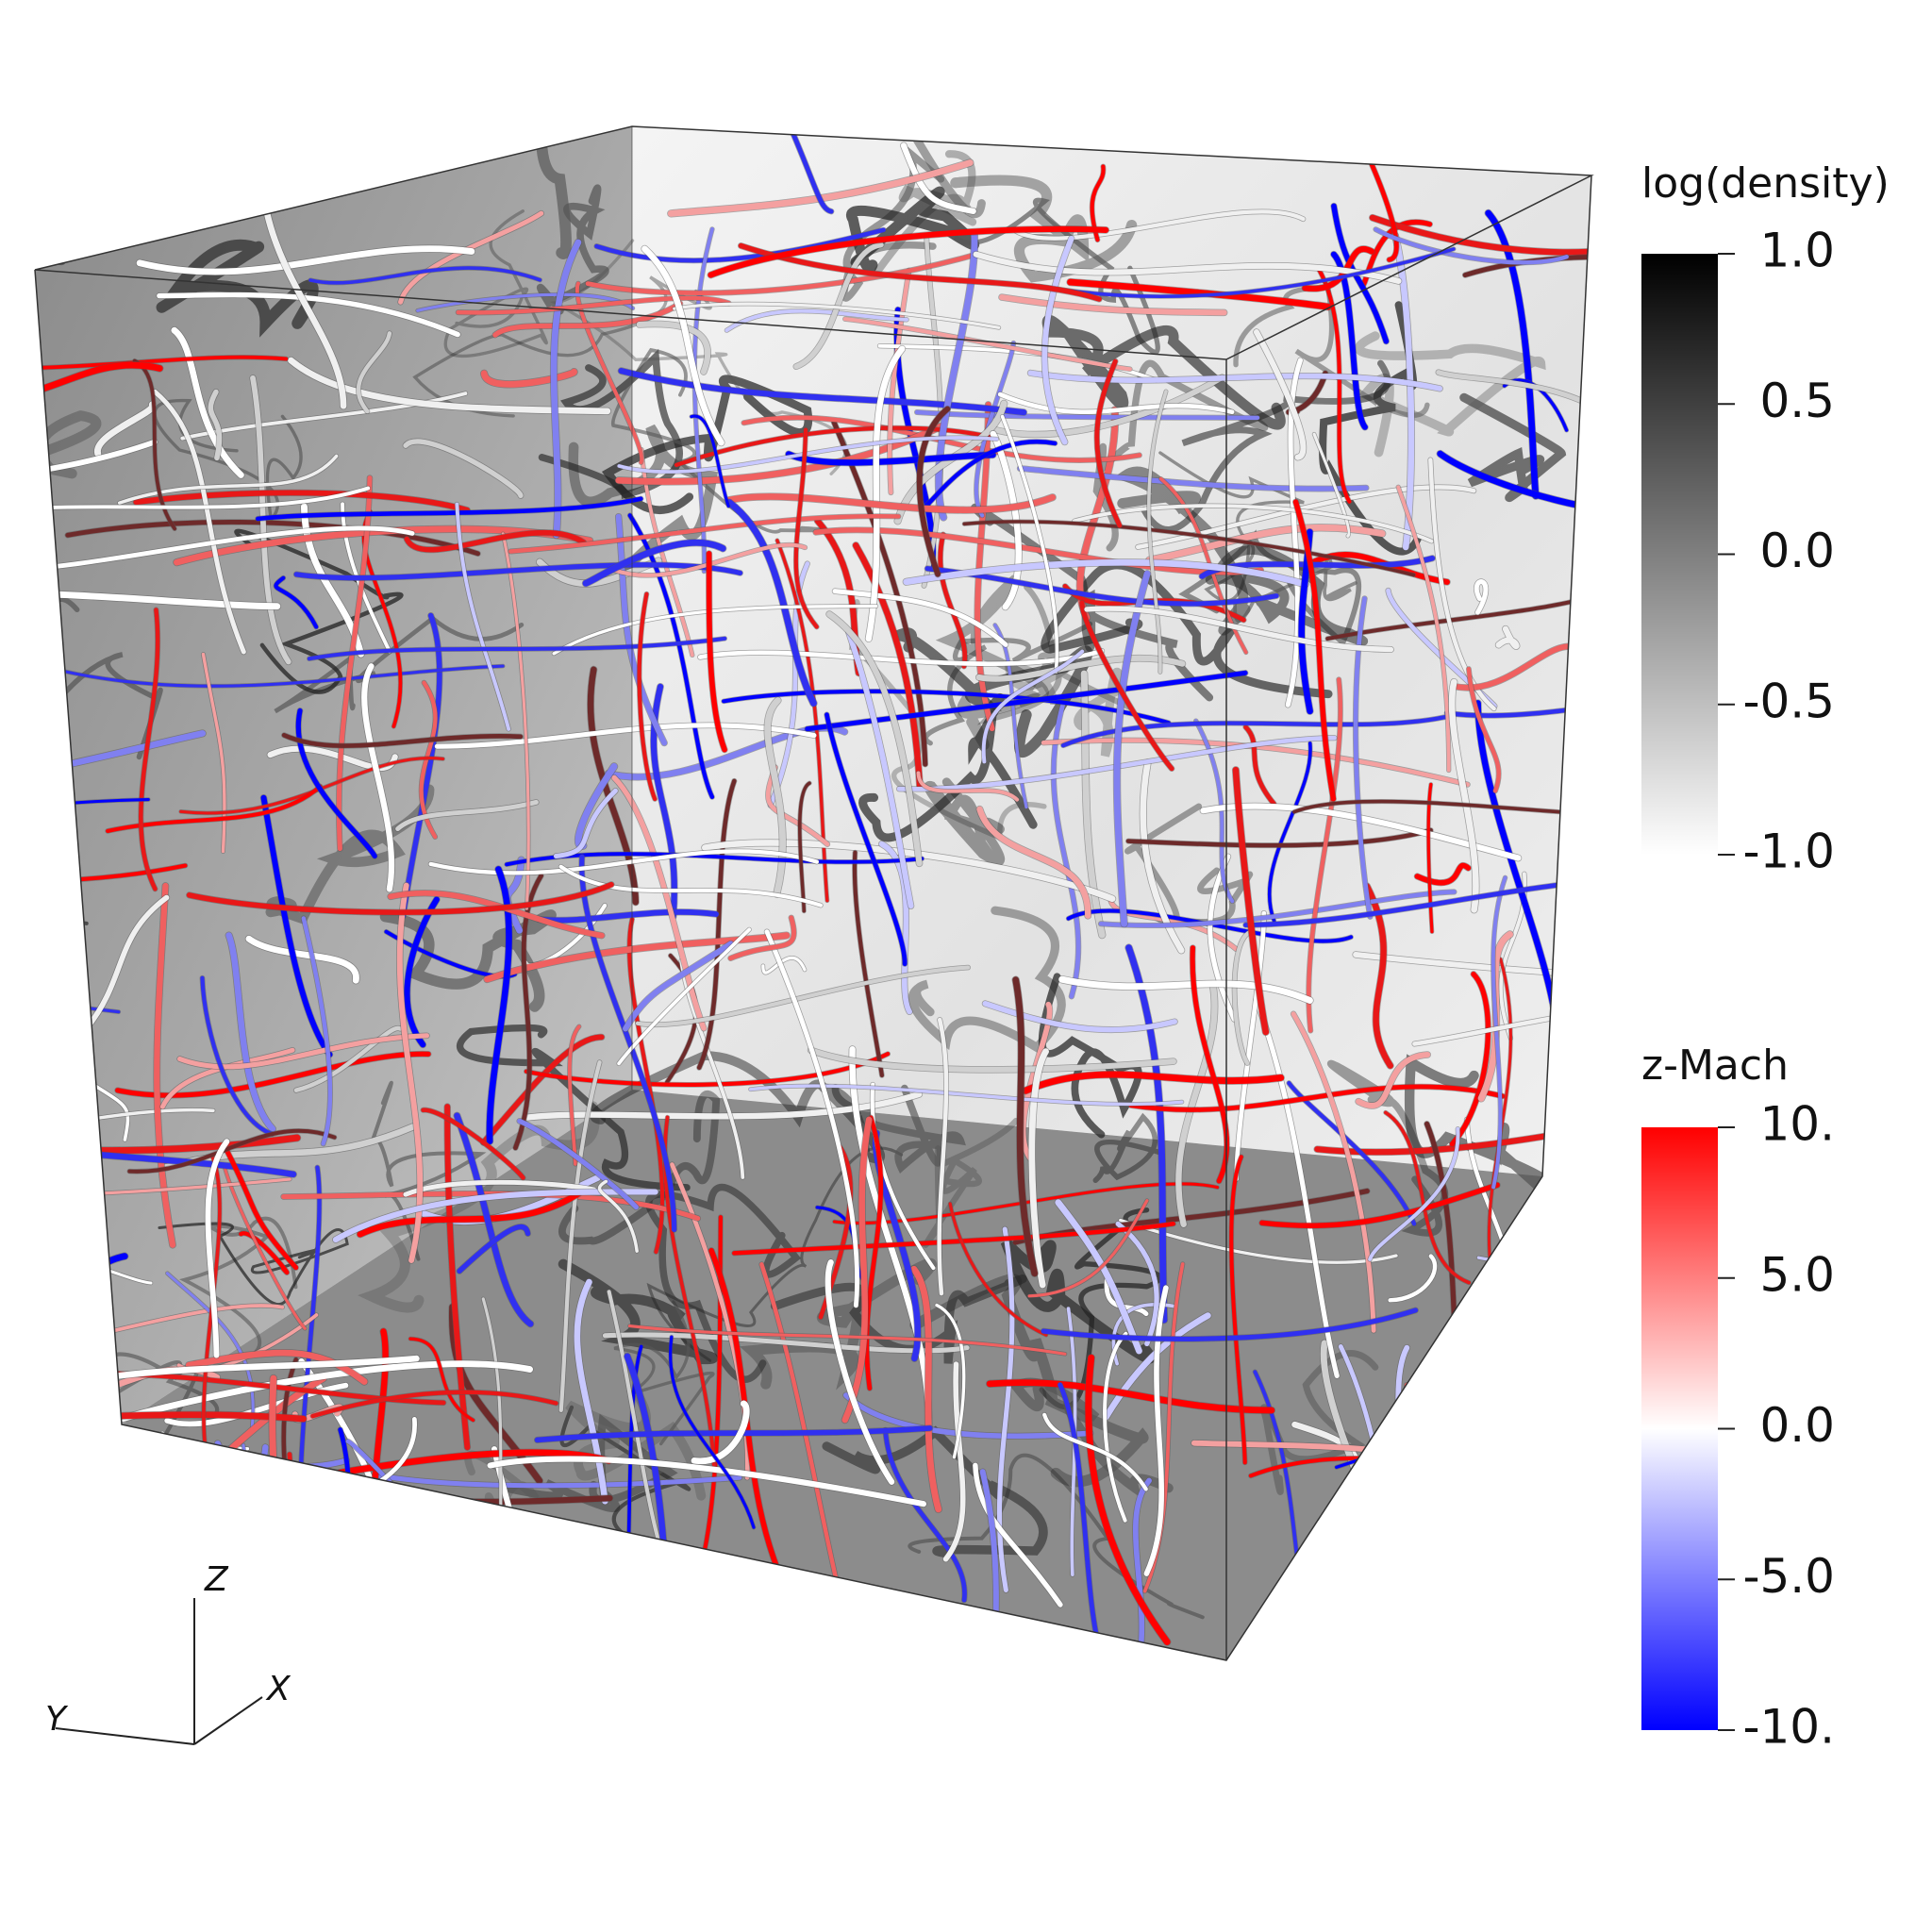 Image resolution: width=1932 pixels, height=1932 pixels. I want to click on colorbar-tick-label: -10., so click(1789, 1728).